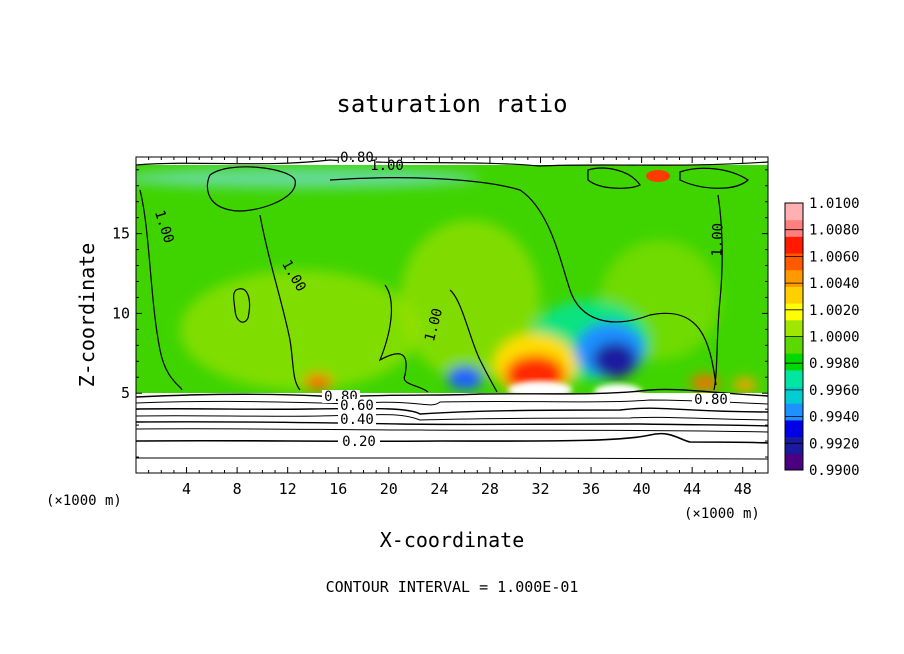 The width and height of the screenshot is (904, 654). What do you see at coordinates (834, 364) in the screenshot?
I see `colorbar-tick-label: 0.9980` at bounding box center [834, 364].